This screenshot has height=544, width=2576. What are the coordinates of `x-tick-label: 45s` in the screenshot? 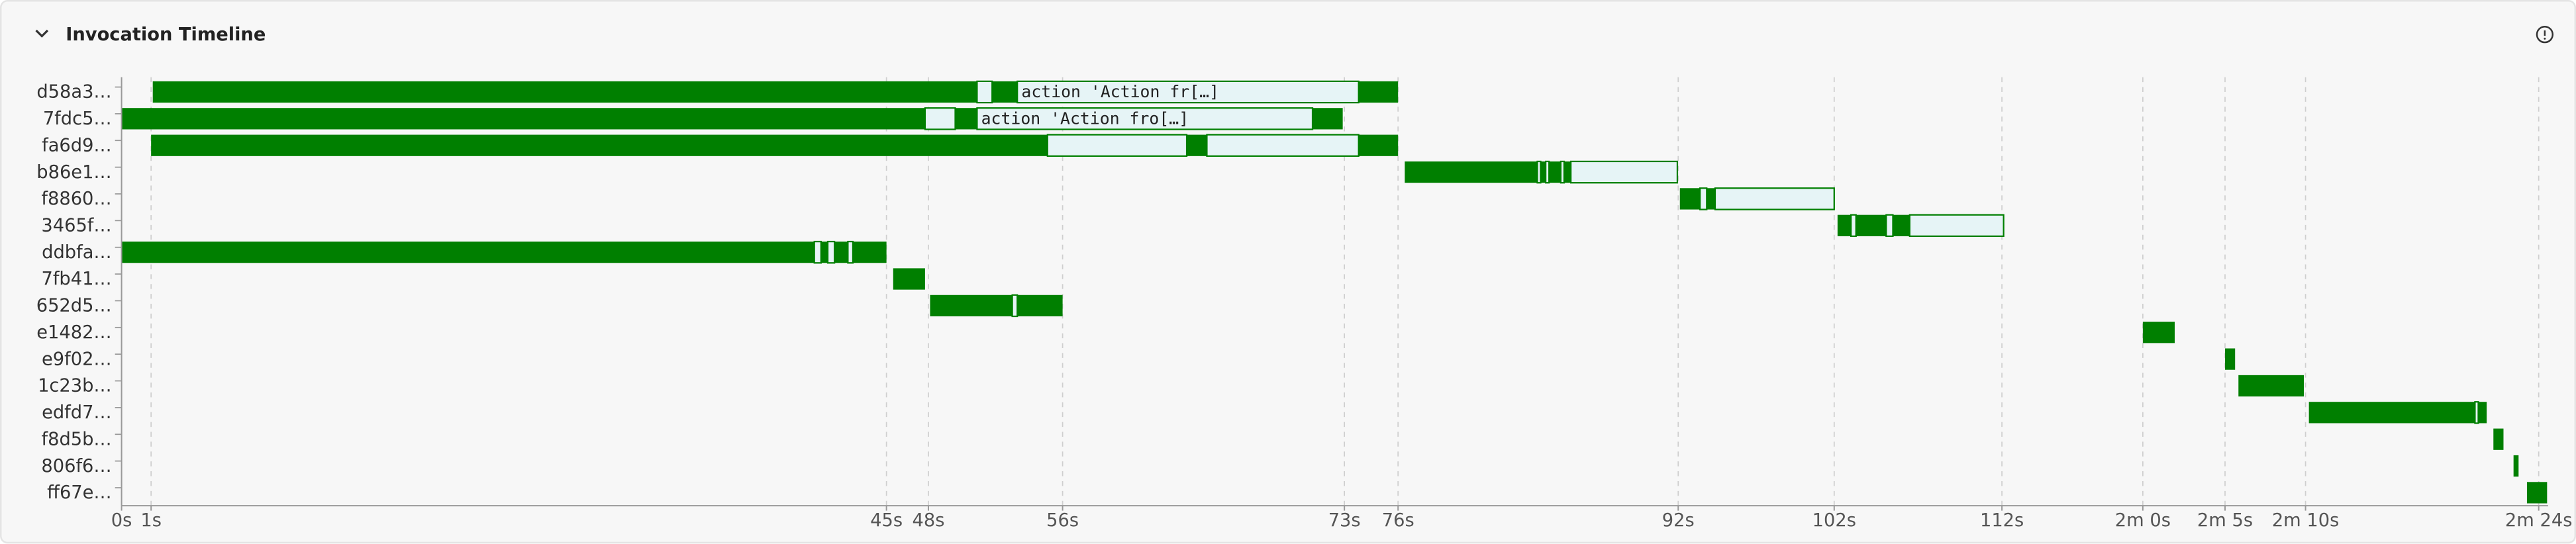 It's located at (886, 520).